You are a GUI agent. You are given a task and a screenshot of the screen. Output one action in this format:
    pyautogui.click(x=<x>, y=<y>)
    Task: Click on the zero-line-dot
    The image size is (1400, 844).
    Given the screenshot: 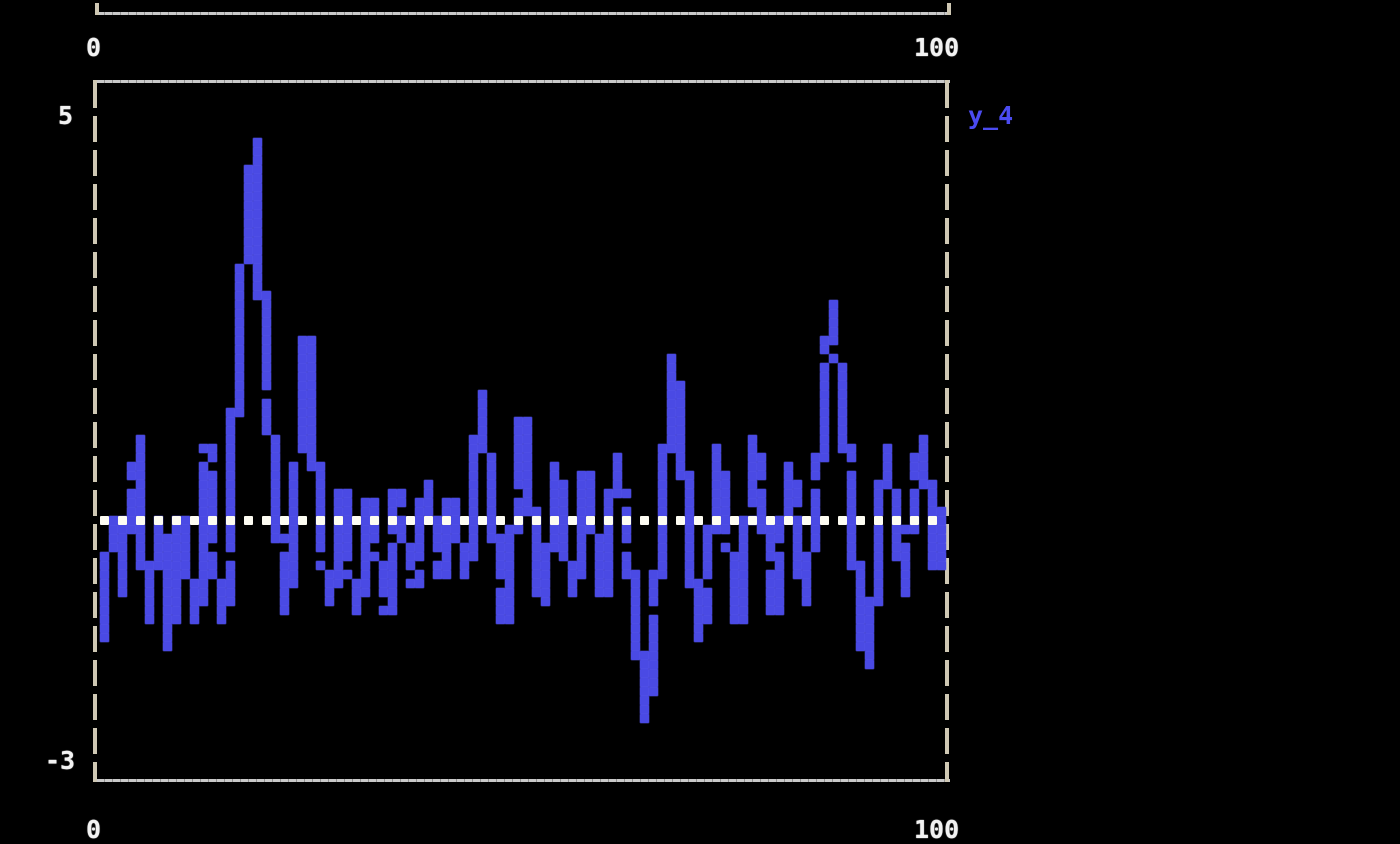 What is the action you would take?
    pyautogui.click(x=770, y=520)
    